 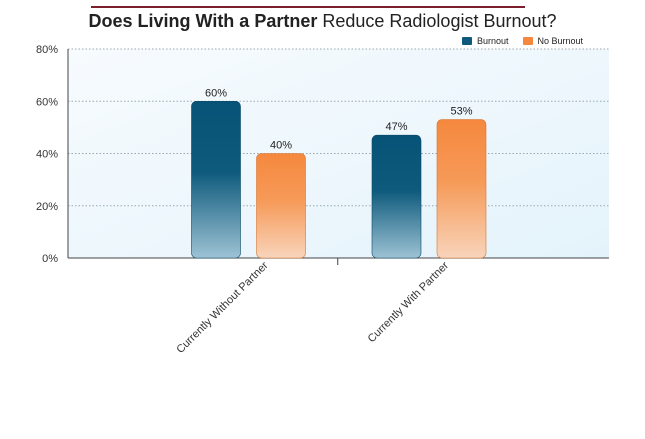 What do you see at coordinates (461, 112) in the screenshot?
I see `bar-value-label: 53%` at bounding box center [461, 112].